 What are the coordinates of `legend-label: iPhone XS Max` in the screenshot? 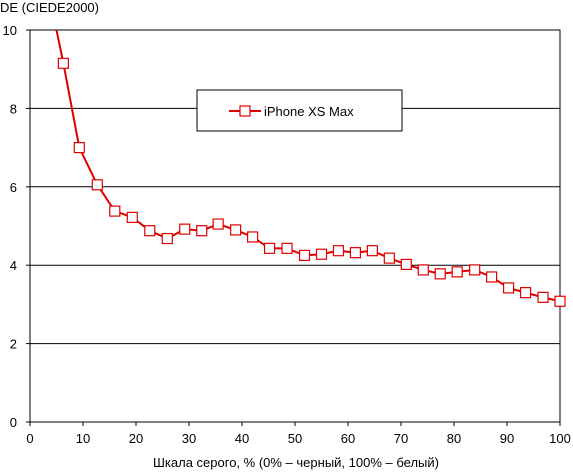 It's located at (309, 111).